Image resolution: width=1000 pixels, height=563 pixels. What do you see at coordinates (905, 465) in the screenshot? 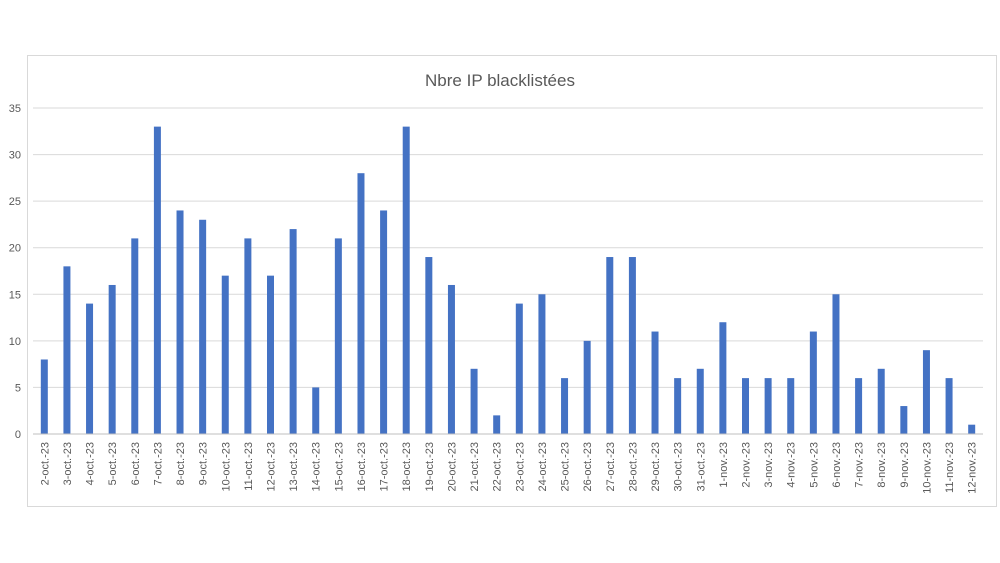
I see `x-tick-label: 9-nov.-23` at bounding box center [905, 465].